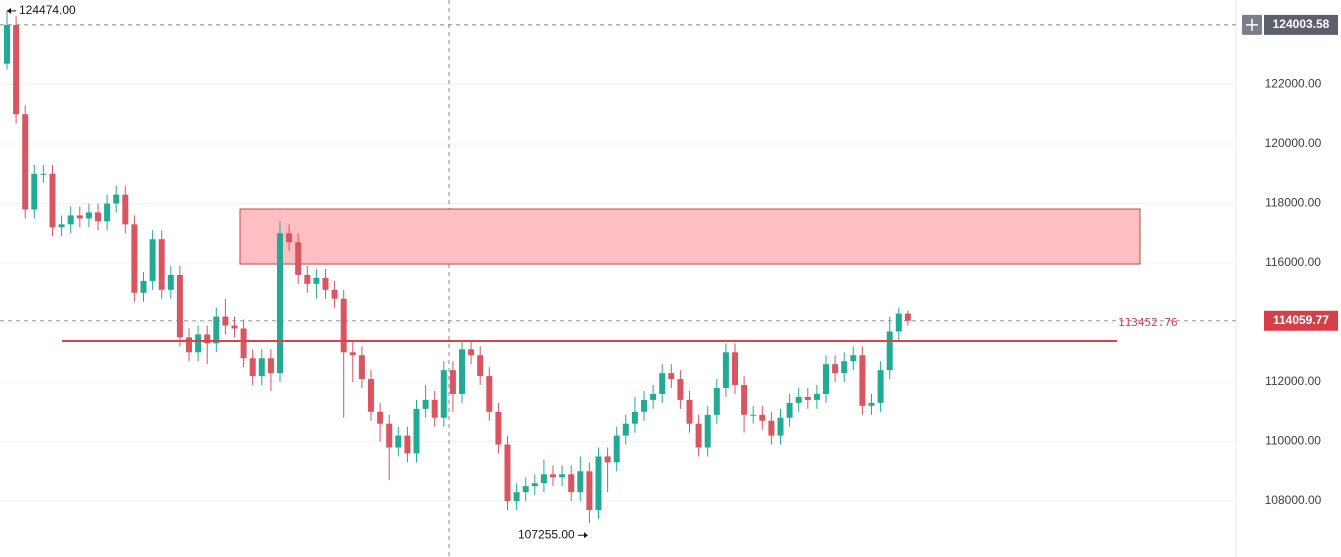 The width and height of the screenshot is (1341, 557). What do you see at coordinates (1293, 441) in the screenshot?
I see `y-tick-label: 110000.00` at bounding box center [1293, 441].